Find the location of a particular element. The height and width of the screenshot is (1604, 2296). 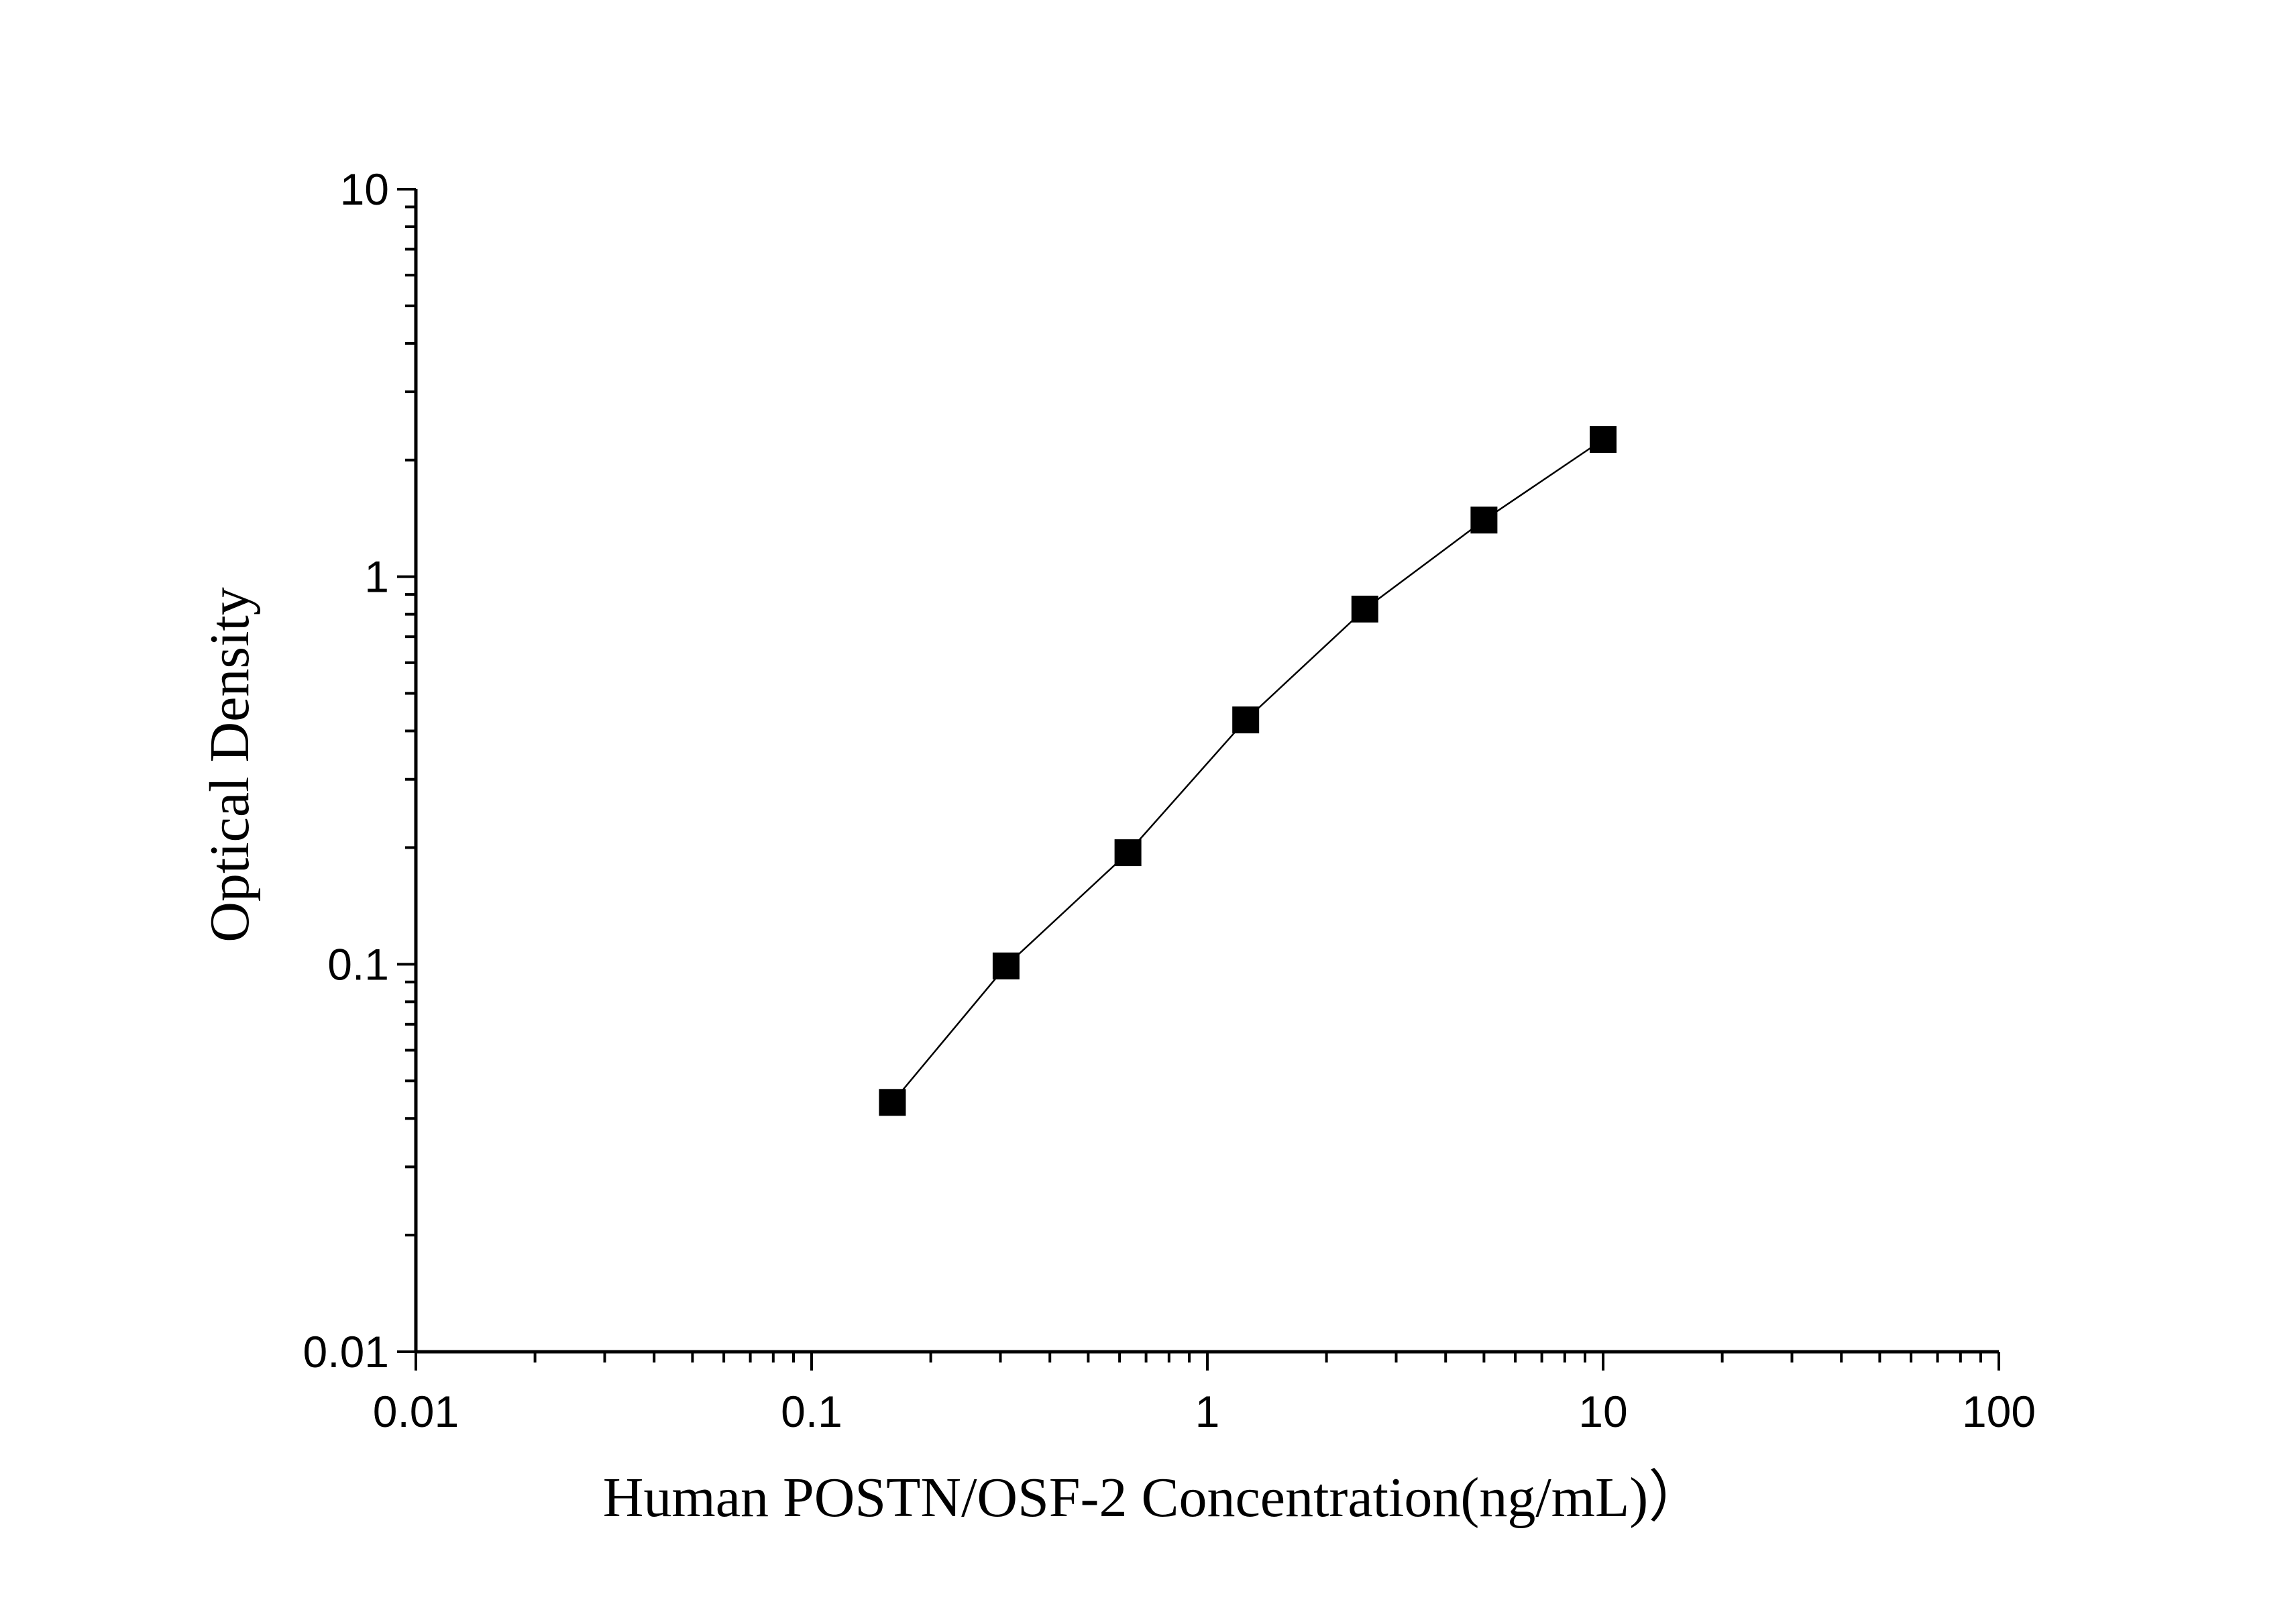

x-tick-label: 10 is located at coordinates (1602, 1411).